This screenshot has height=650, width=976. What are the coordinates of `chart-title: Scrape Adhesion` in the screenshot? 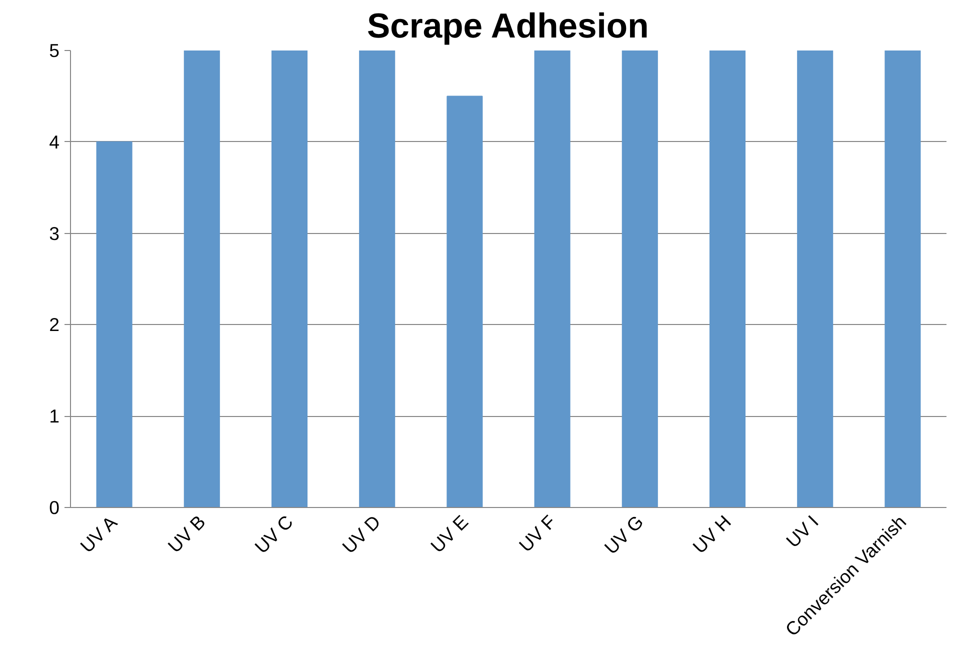 It's located at (507, 27).